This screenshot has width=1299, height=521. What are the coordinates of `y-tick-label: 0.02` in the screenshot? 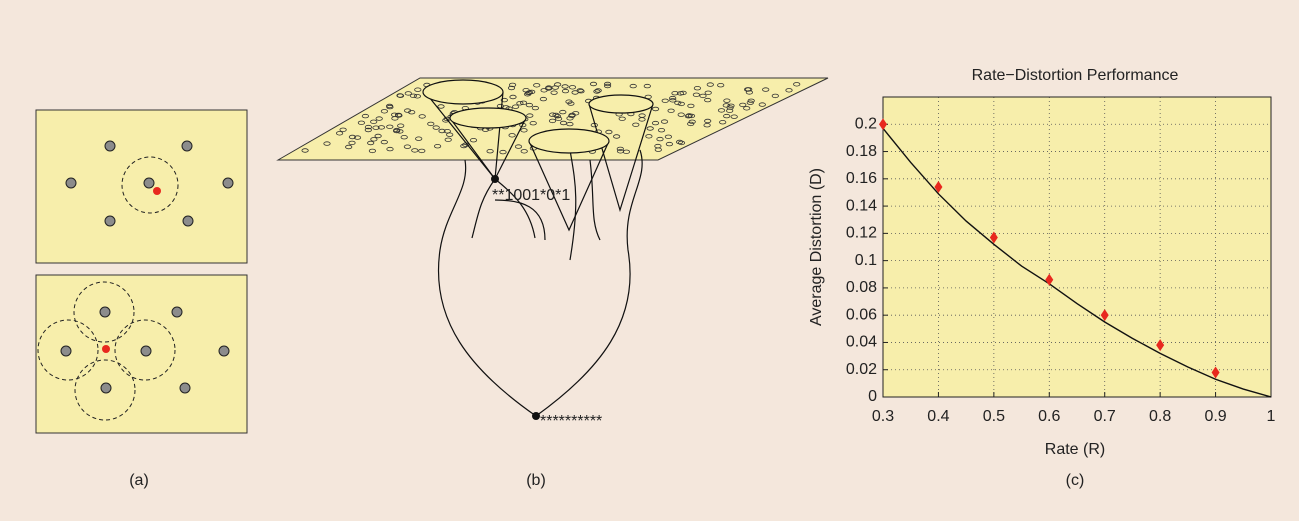 It's located at (861, 369).